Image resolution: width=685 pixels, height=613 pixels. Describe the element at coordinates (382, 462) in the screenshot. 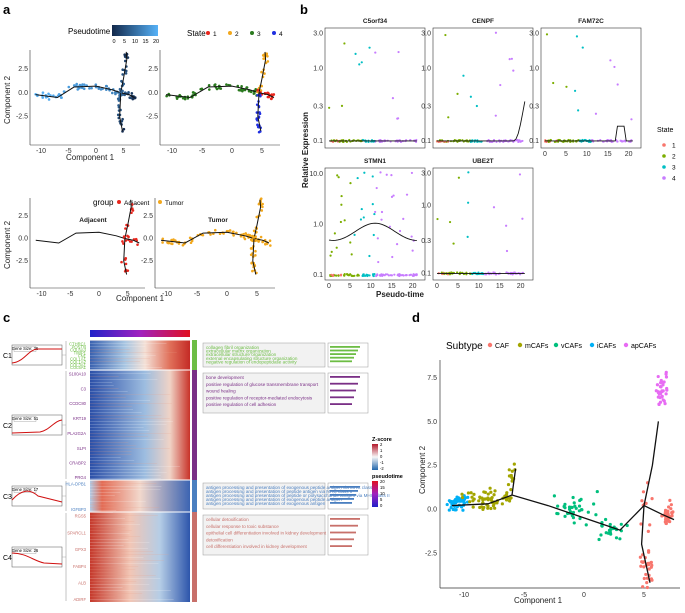

I see `zscore-tick: -1` at that location.